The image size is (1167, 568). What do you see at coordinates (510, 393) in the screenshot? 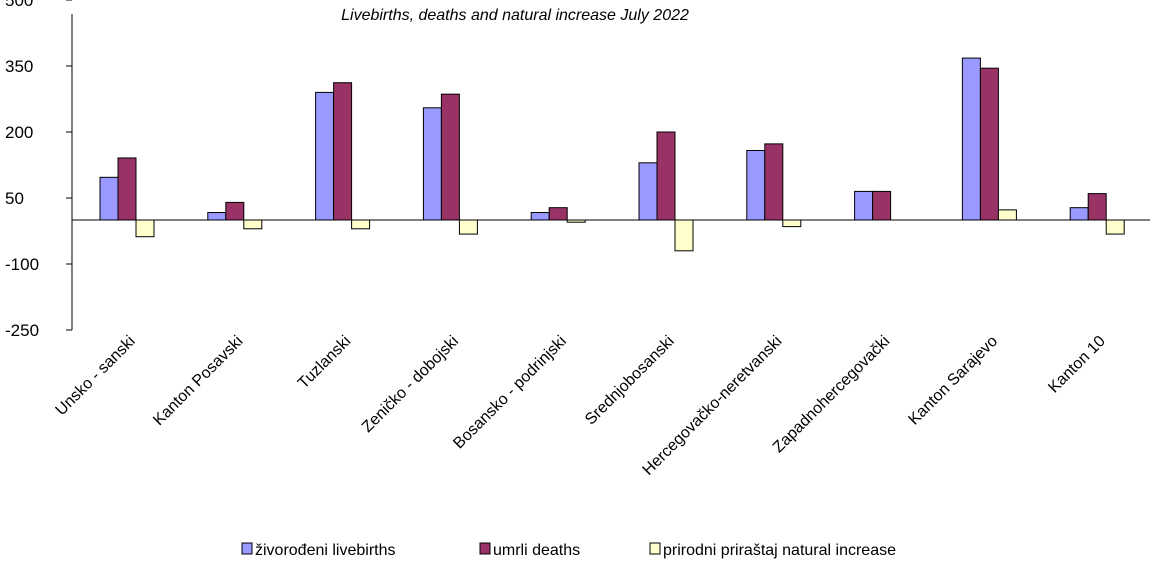
I see `category-label: Bosansko - podrinjski` at bounding box center [510, 393].